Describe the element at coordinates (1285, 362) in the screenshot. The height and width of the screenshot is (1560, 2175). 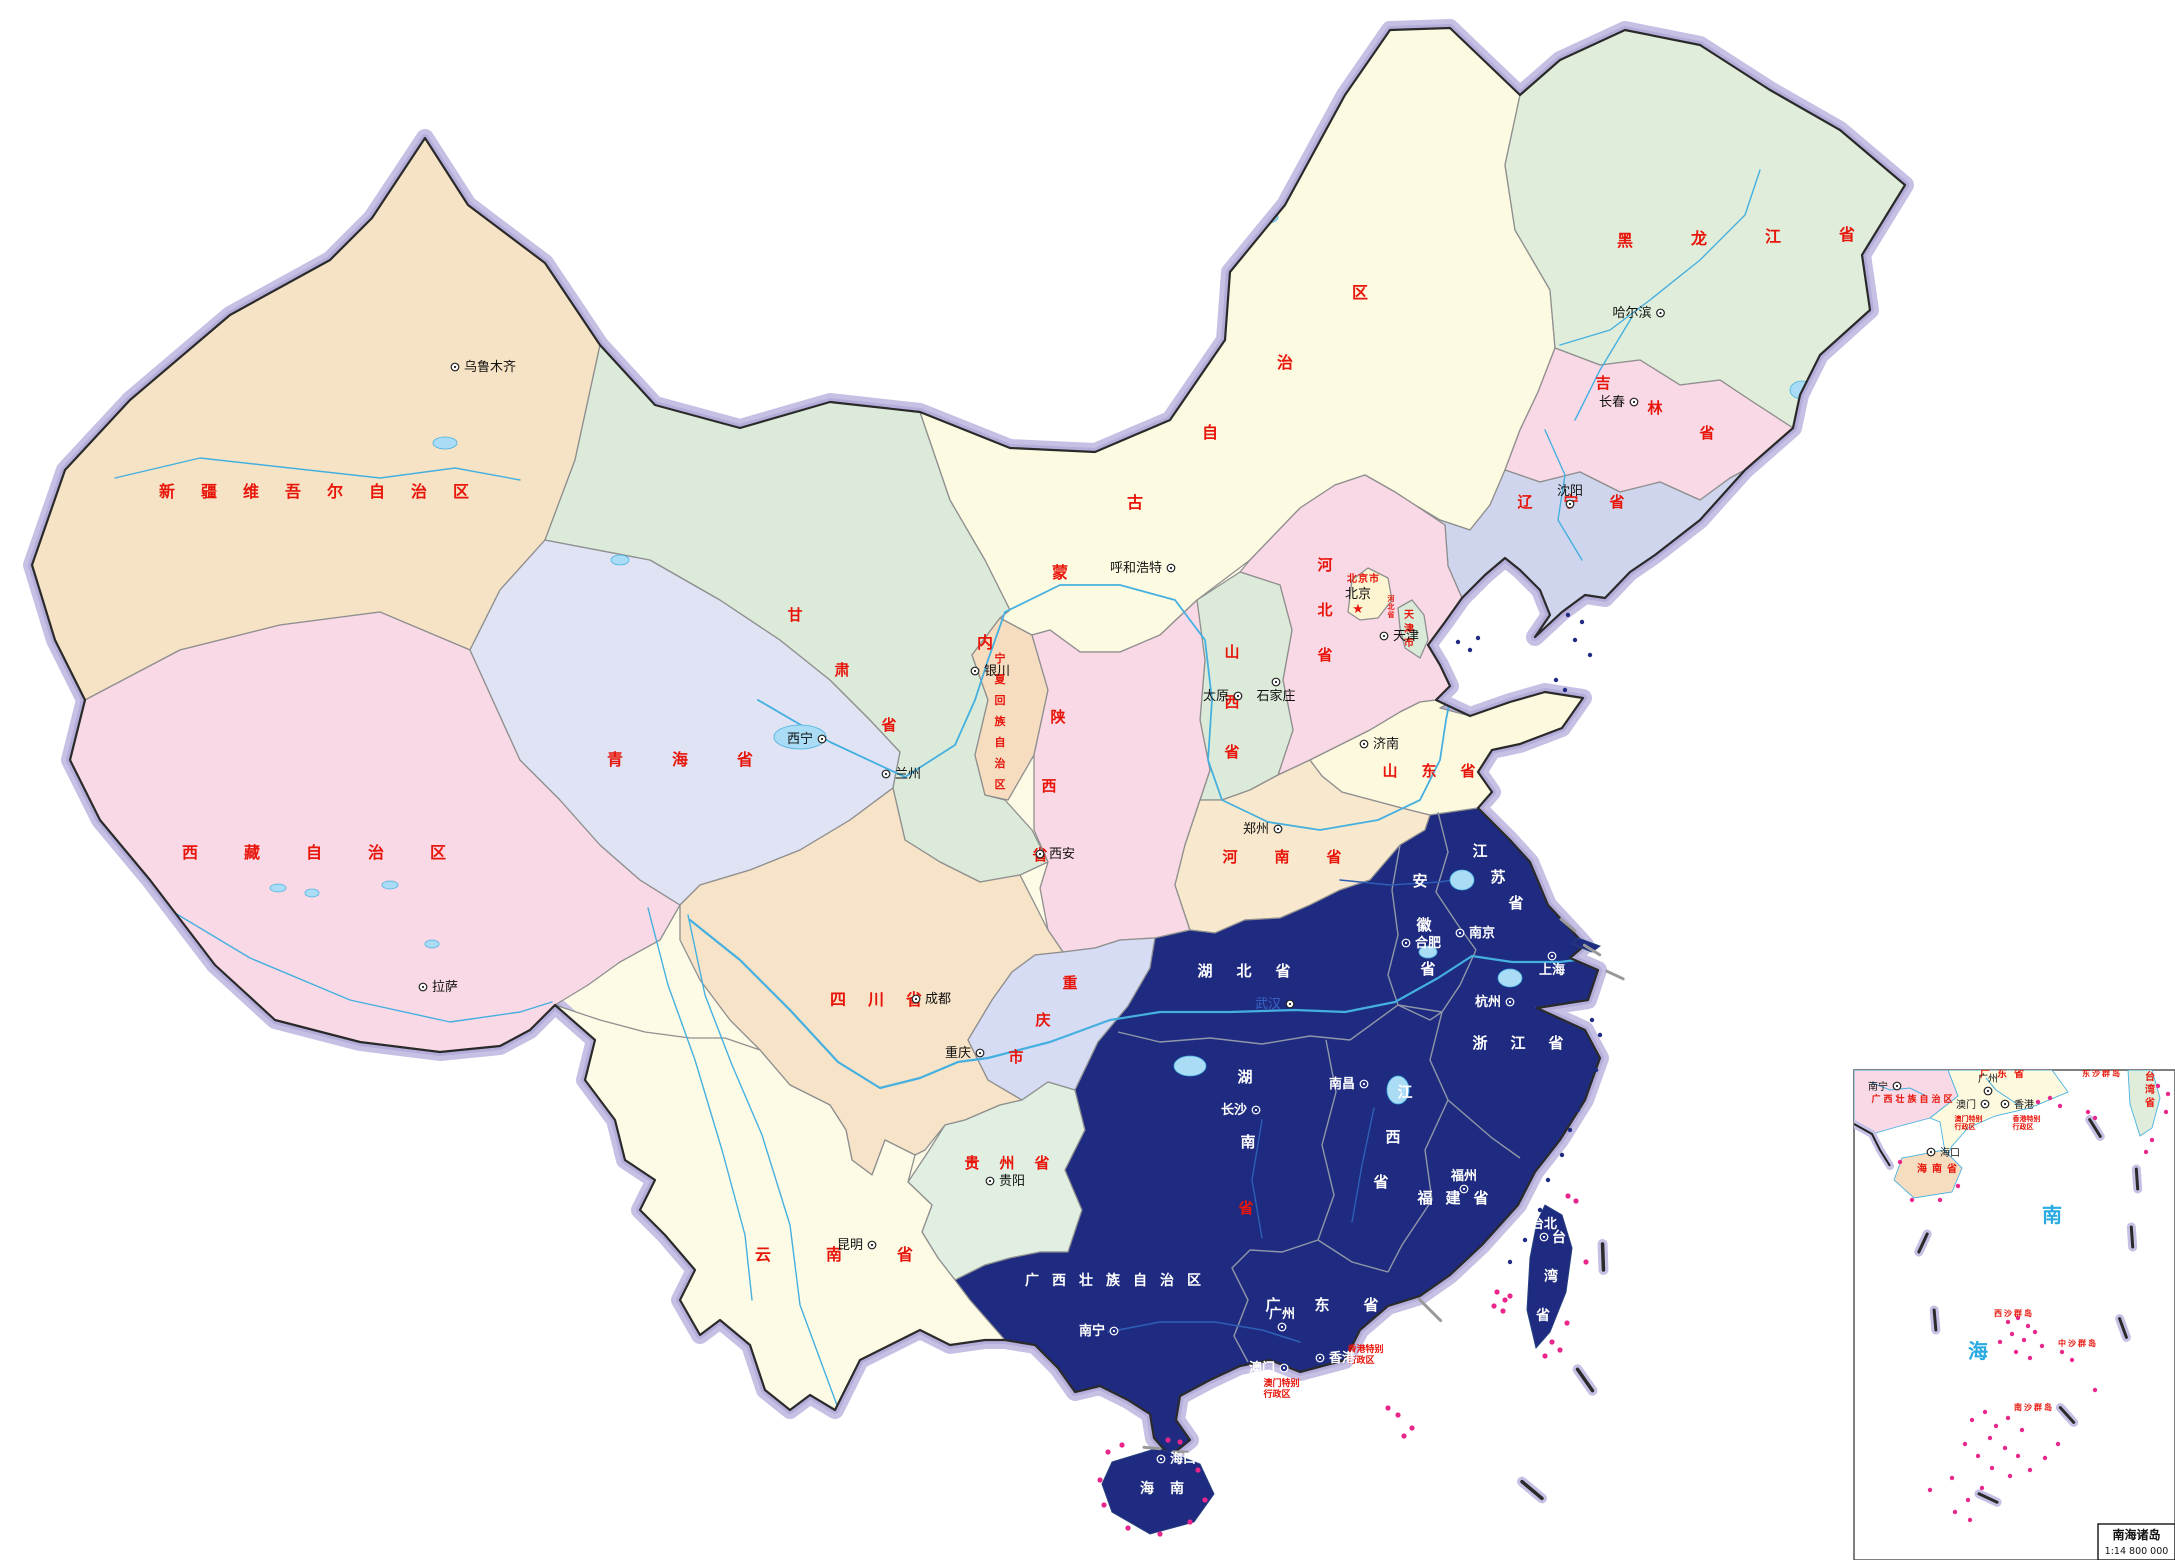
I see `label-char: 治` at that location.